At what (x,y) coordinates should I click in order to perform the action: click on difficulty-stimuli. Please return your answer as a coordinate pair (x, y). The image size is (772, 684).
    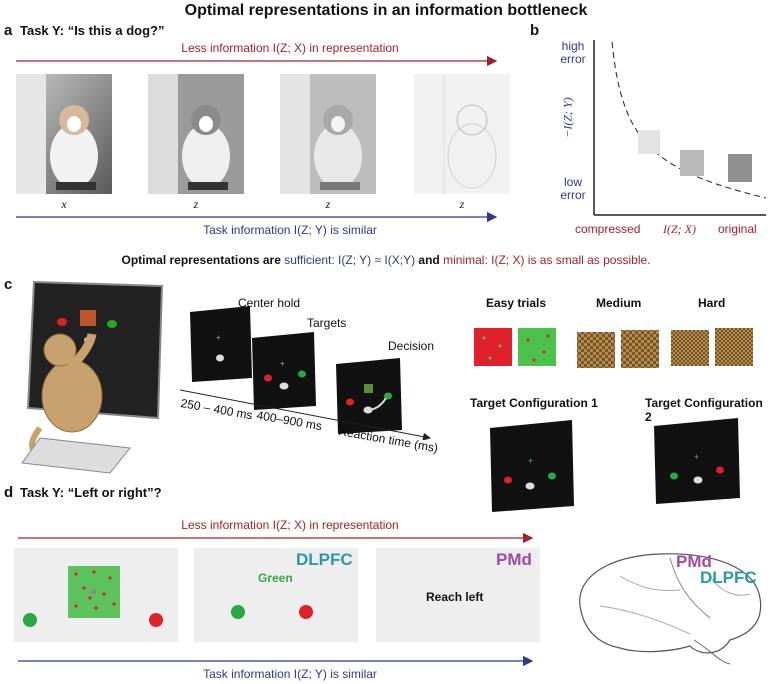
    Looking at the image, I should click on (515, 347).